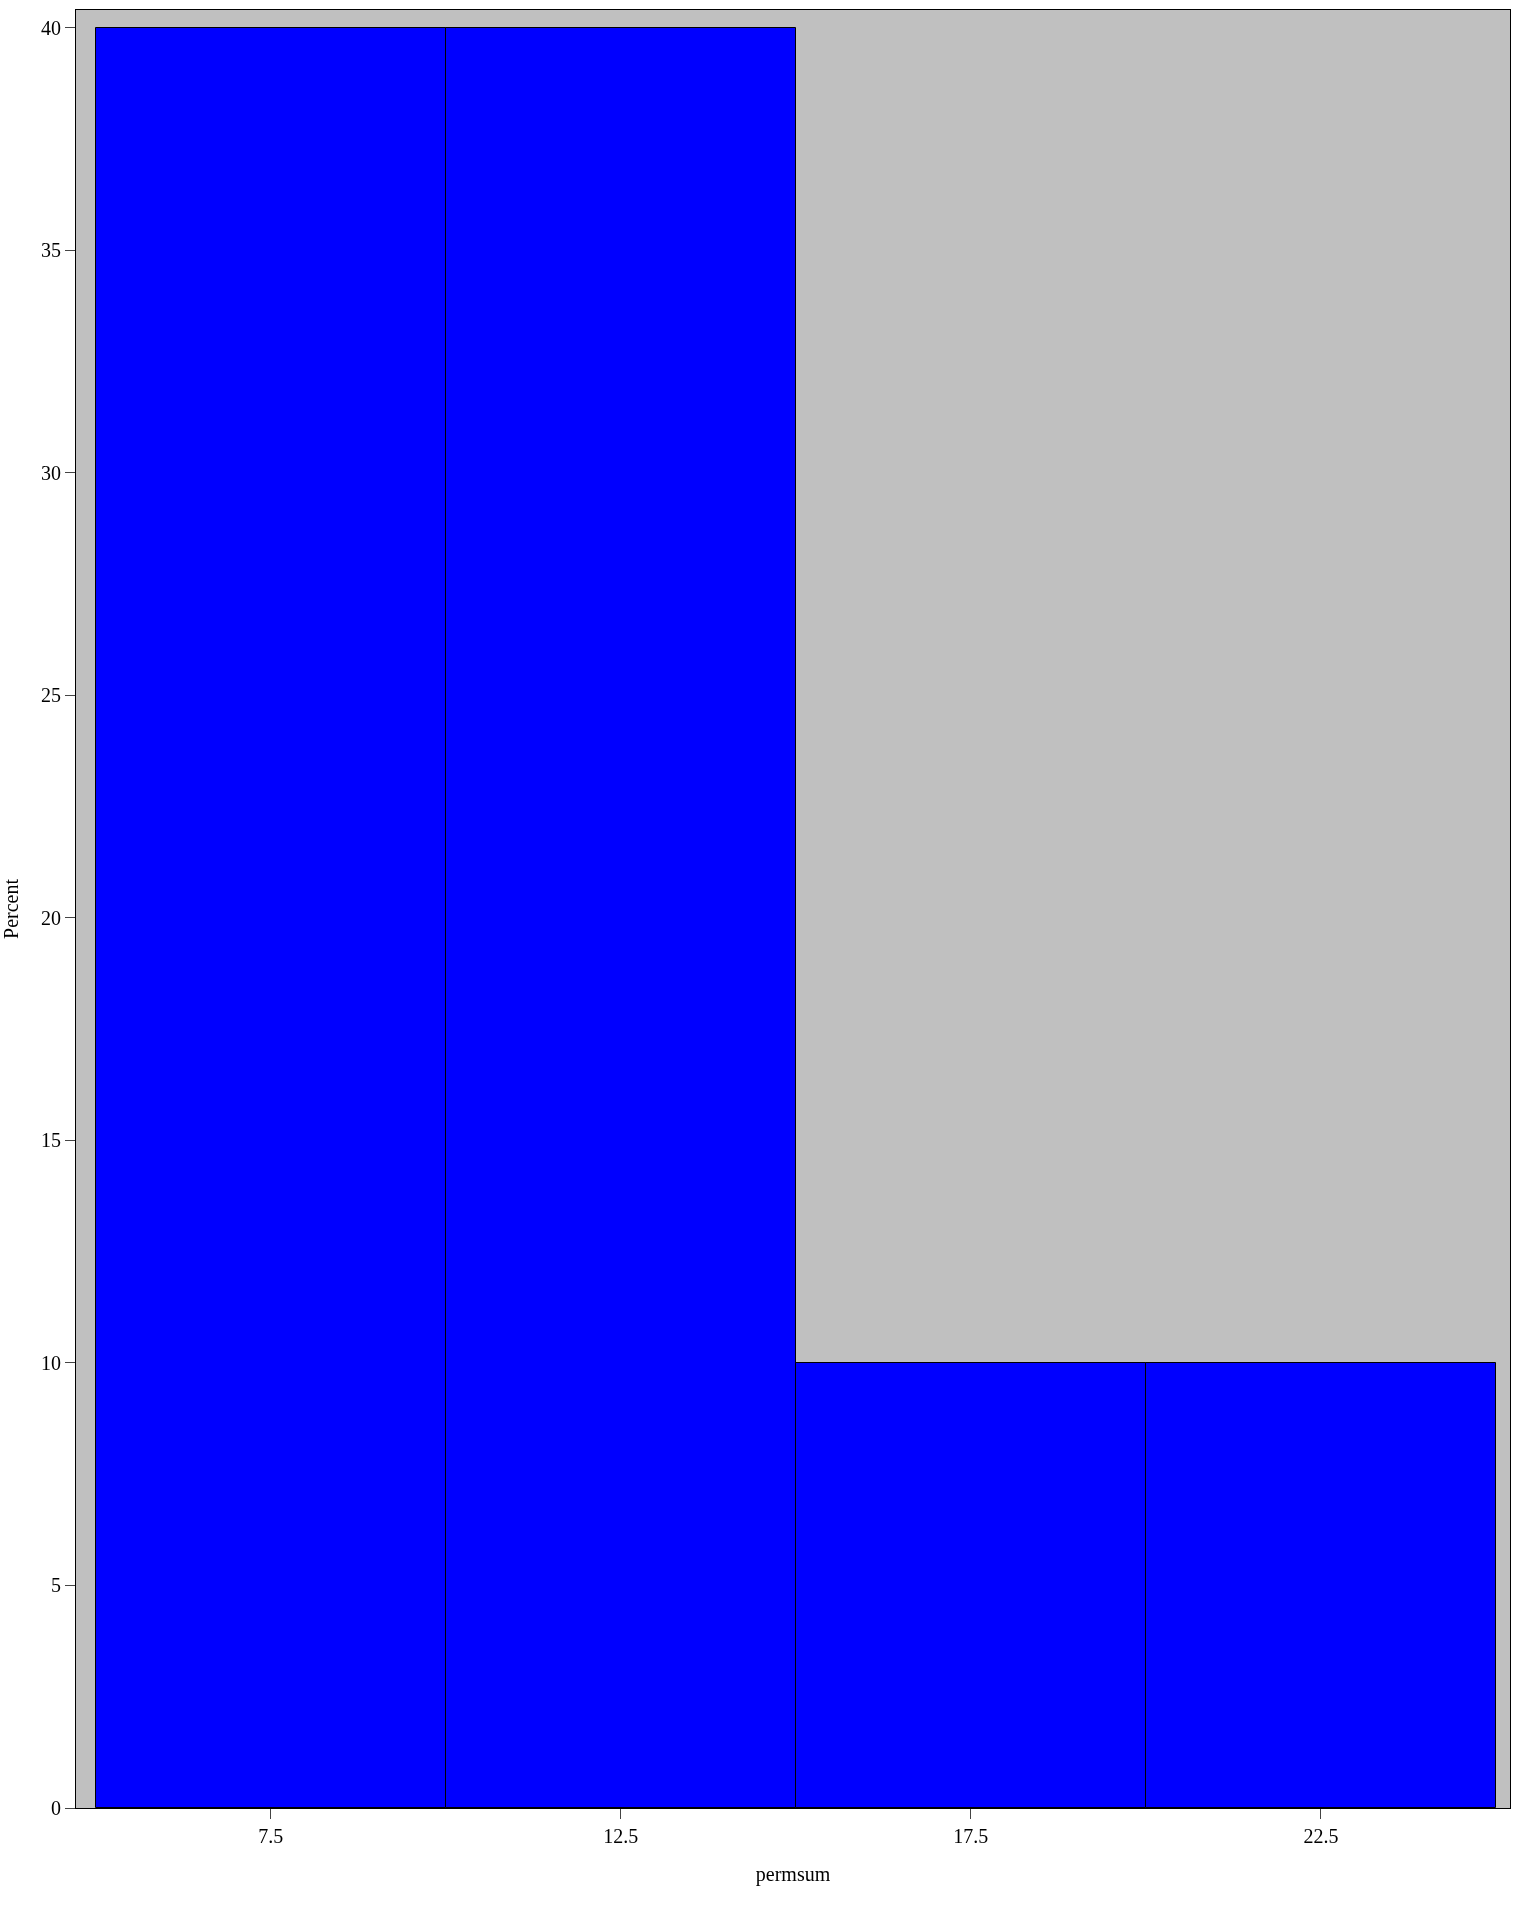  Describe the element at coordinates (51, 917) in the screenshot. I see `y-tick-label: 20` at that location.